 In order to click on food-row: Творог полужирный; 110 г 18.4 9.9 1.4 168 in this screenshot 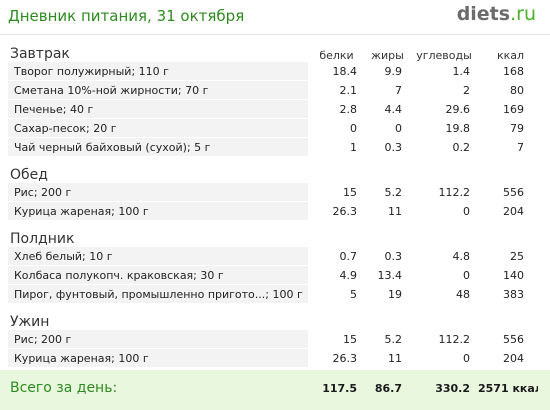, I will do `click(273, 71)`.